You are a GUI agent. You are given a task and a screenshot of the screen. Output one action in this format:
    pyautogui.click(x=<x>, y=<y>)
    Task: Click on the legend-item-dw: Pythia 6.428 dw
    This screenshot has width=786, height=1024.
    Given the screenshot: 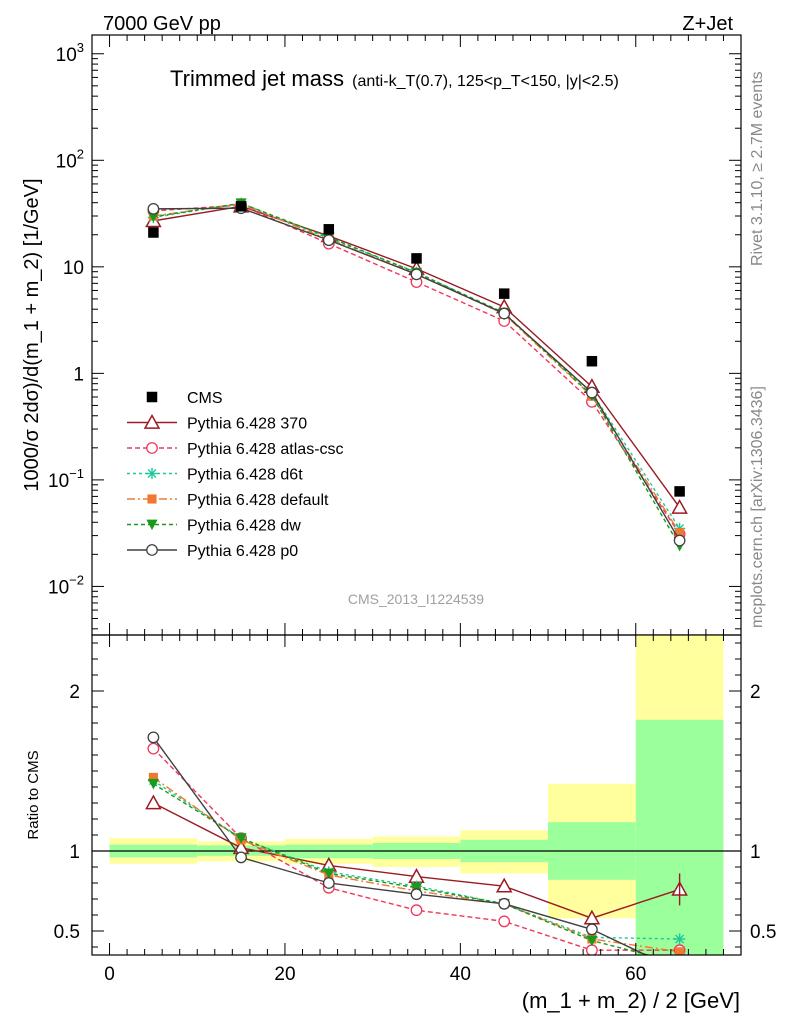 What is the action you would take?
    pyautogui.click(x=214, y=526)
    